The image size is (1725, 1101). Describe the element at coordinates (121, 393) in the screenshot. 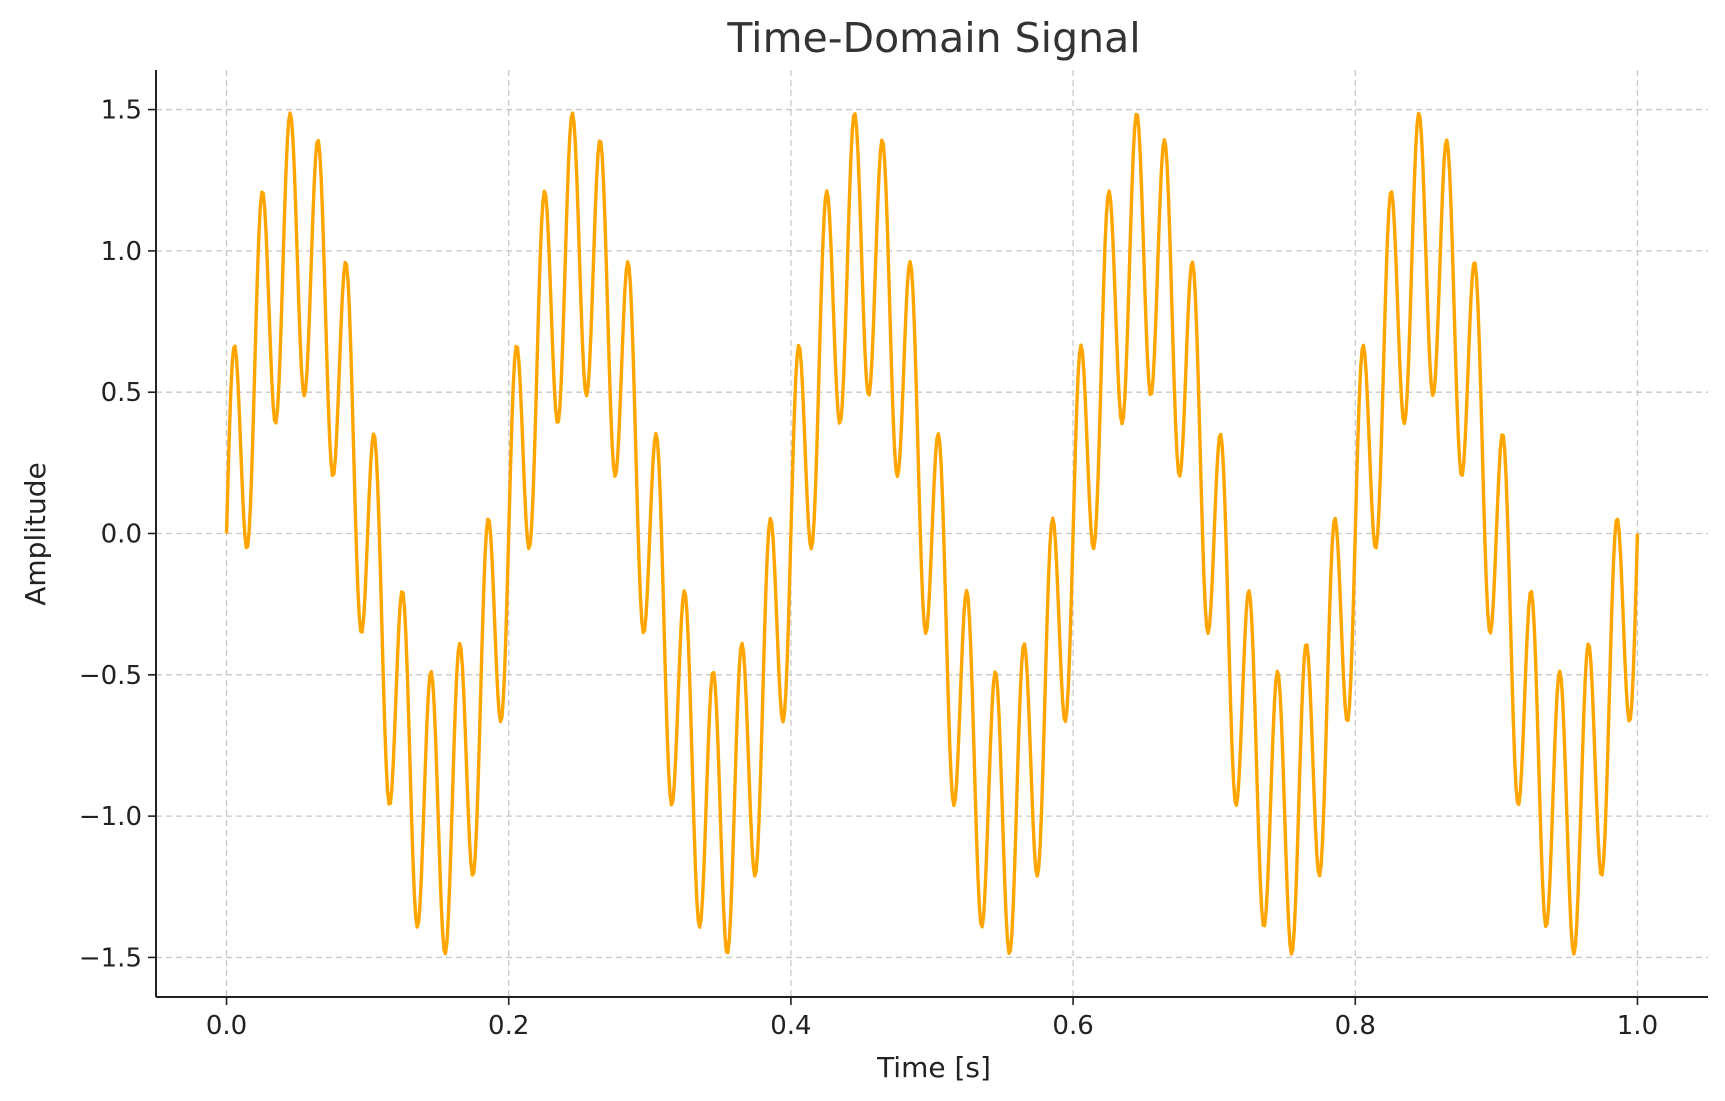

I see `y-tick-label: 0.5` at that location.